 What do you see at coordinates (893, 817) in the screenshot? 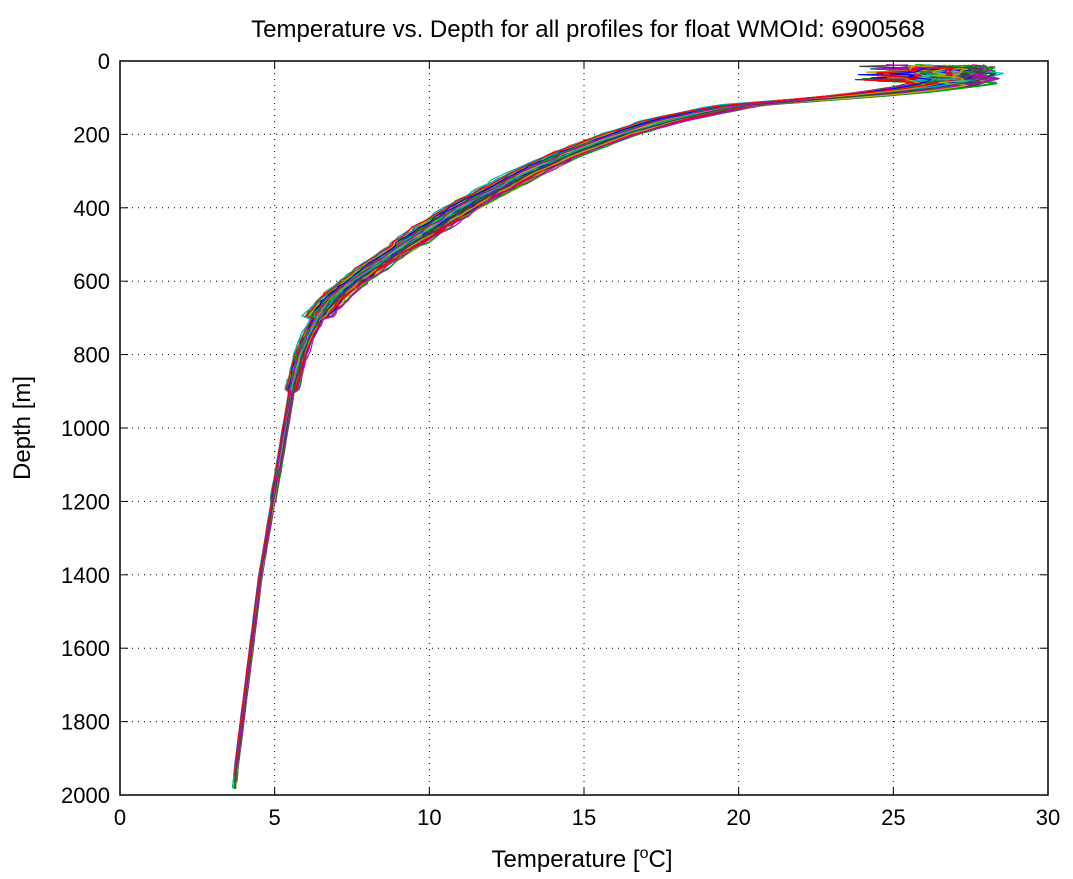
I see `x-tick-label: 25` at bounding box center [893, 817].